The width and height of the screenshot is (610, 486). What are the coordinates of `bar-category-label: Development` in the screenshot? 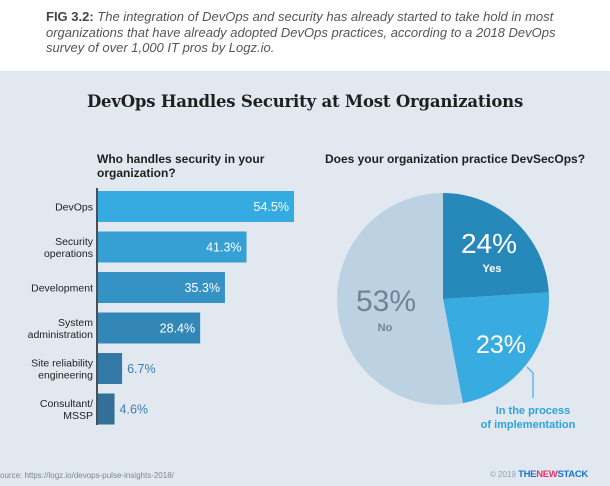 It's located at (62, 289).